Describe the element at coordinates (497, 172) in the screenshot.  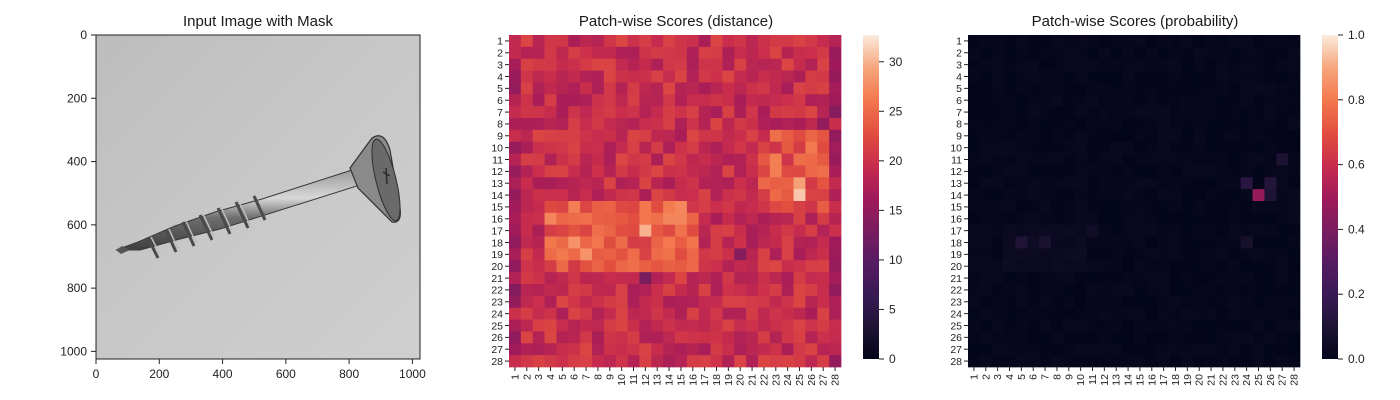
I see `heatmap-ytick-label: 12` at that location.